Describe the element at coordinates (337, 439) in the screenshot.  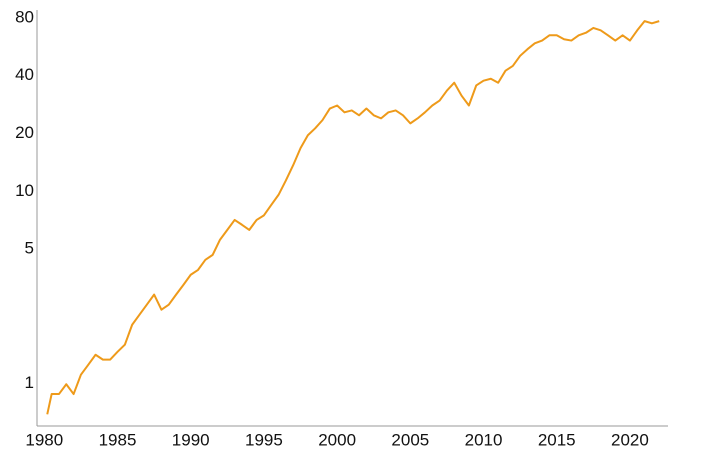
I see `x-tick-label: 2000` at that location.